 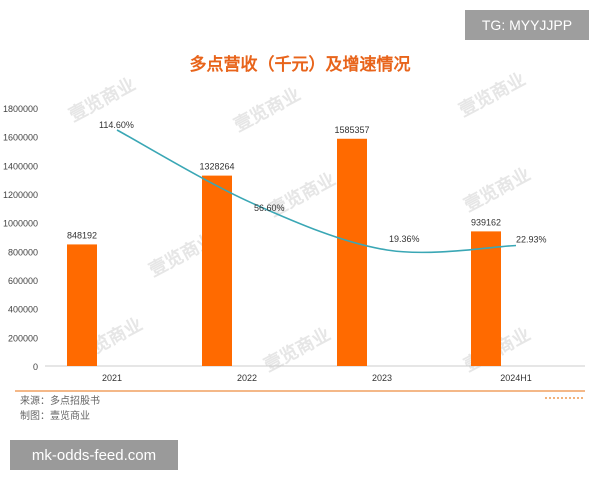 What do you see at coordinates (20, 224) in the screenshot?
I see `y-tick-label: 1000000` at bounding box center [20, 224].